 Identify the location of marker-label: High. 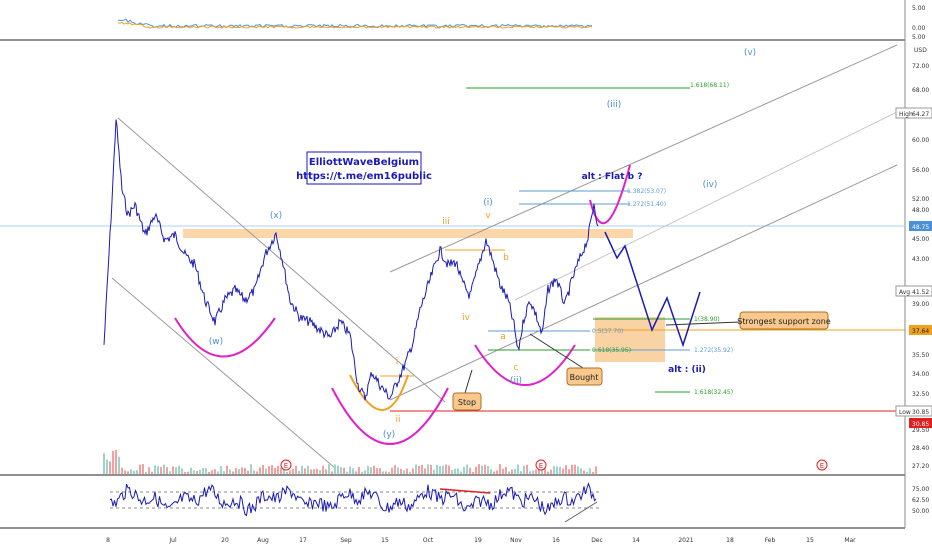
(906, 114).